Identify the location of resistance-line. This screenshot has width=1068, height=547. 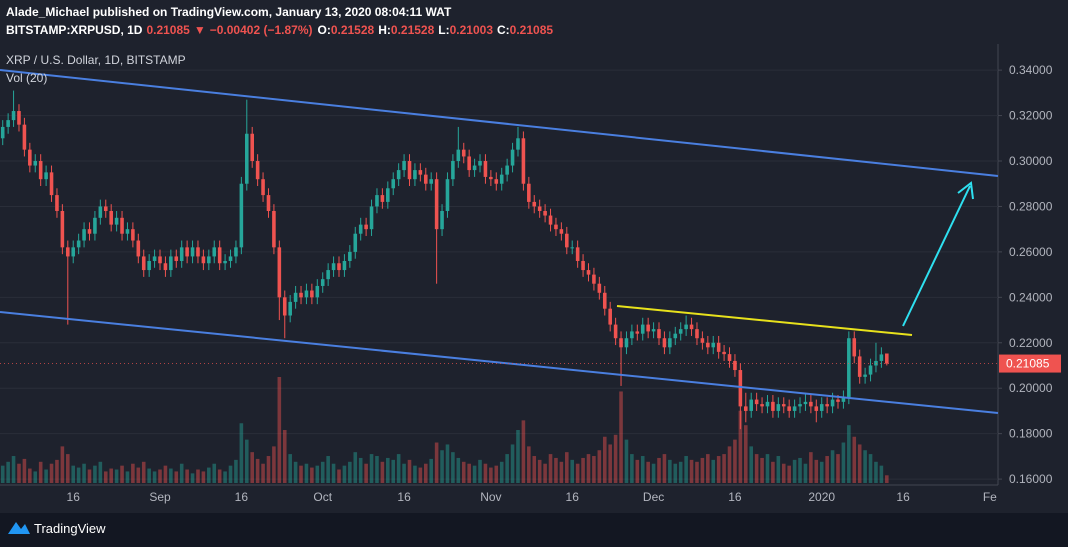
(764, 320).